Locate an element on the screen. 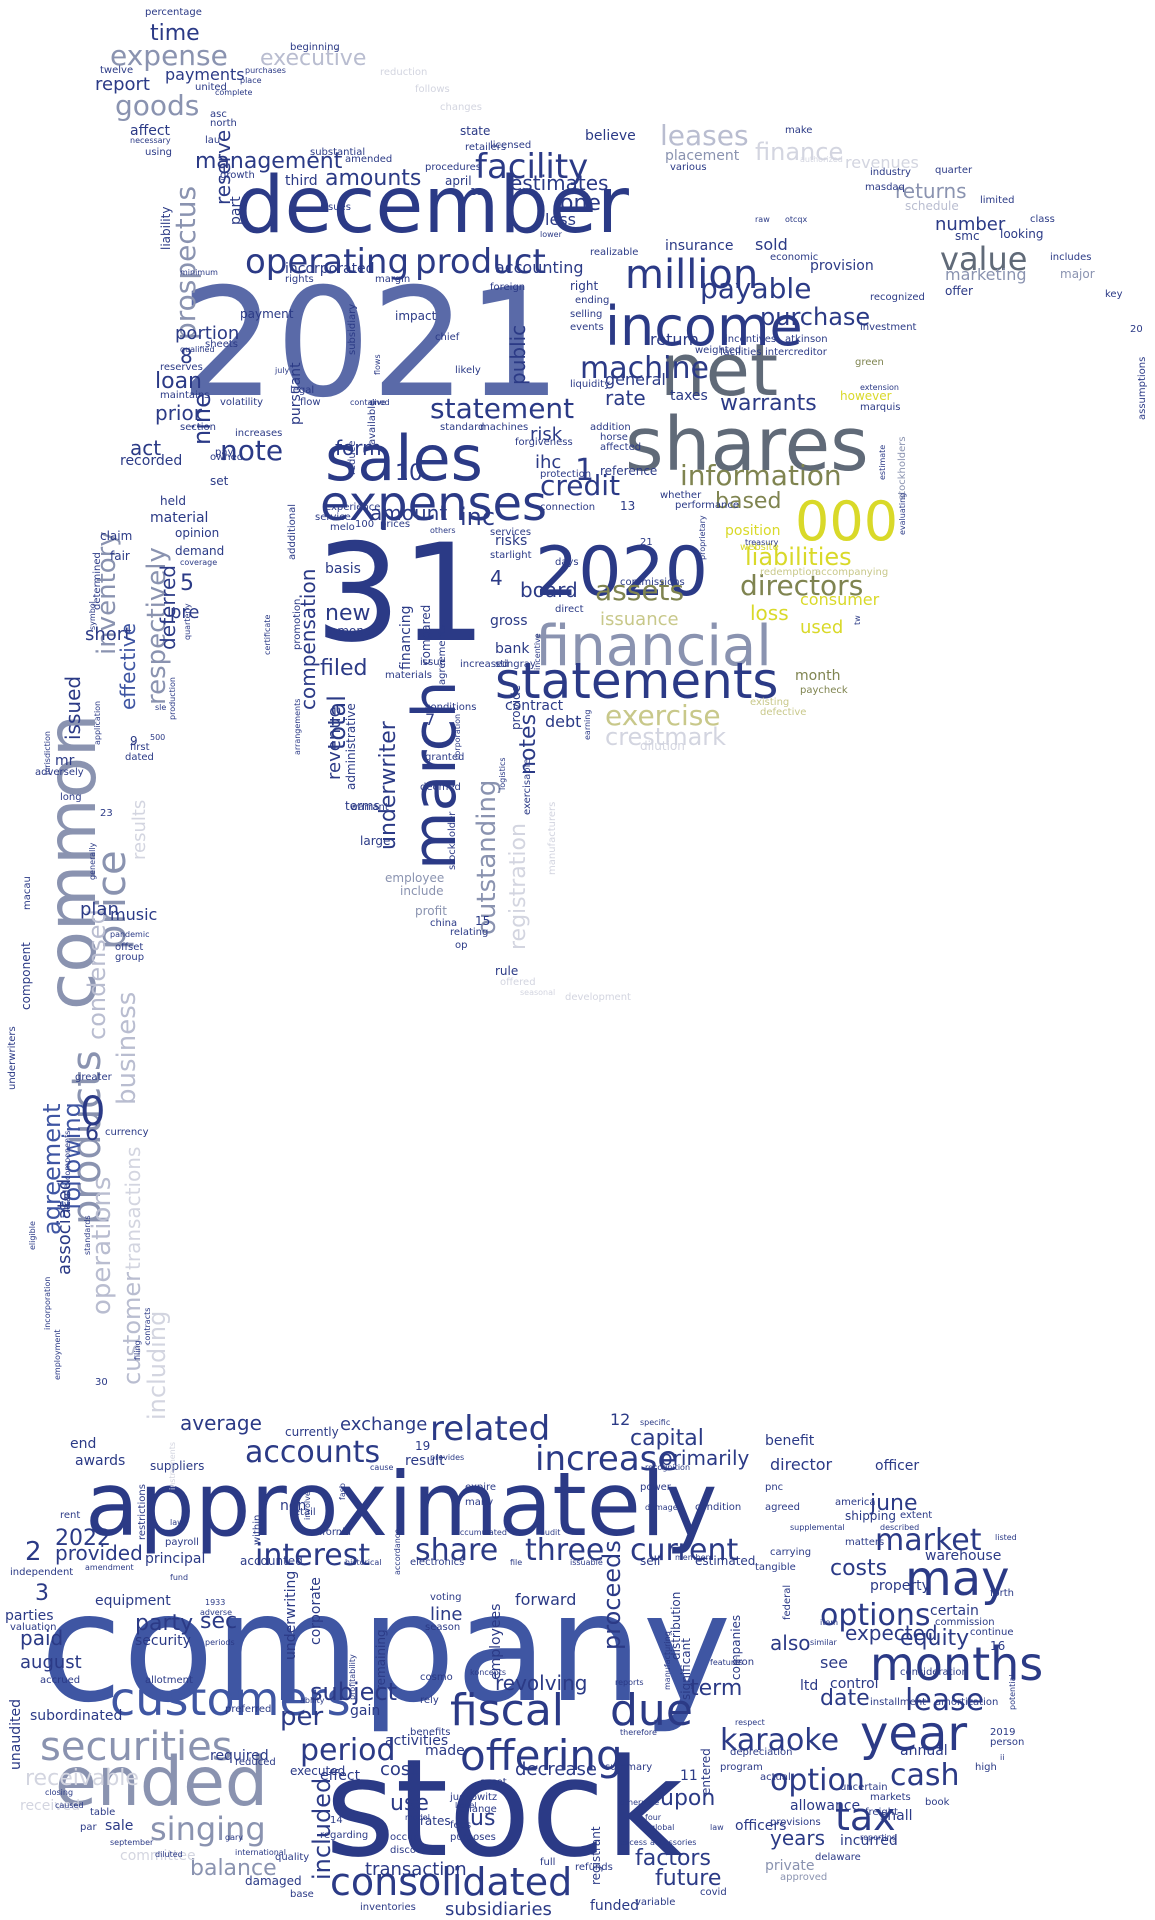 This screenshot has width=1155, height=1920. word-used: used is located at coordinates (821, 627).